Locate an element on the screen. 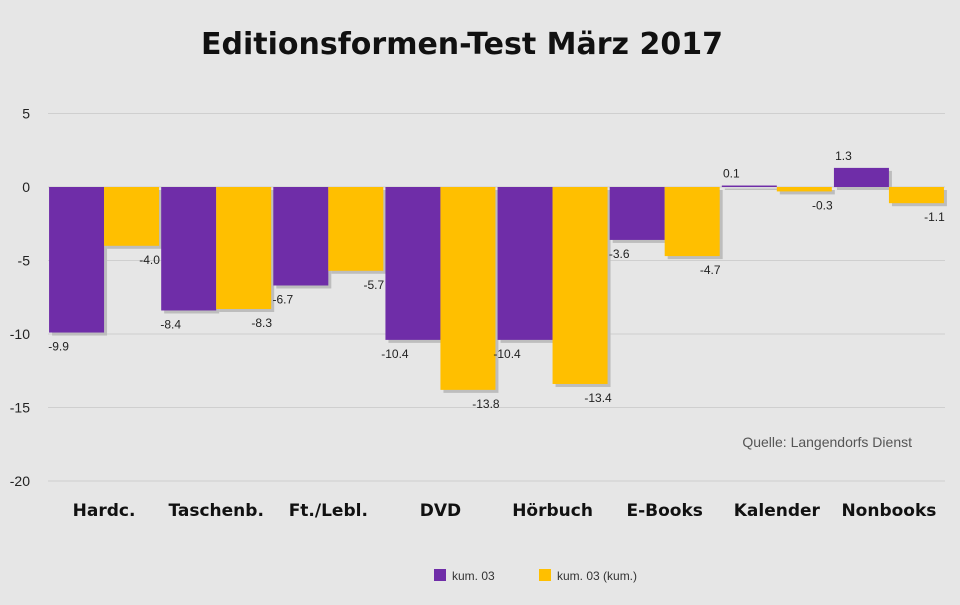  y-tick-label: 5 is located at coordinates (26, 114).